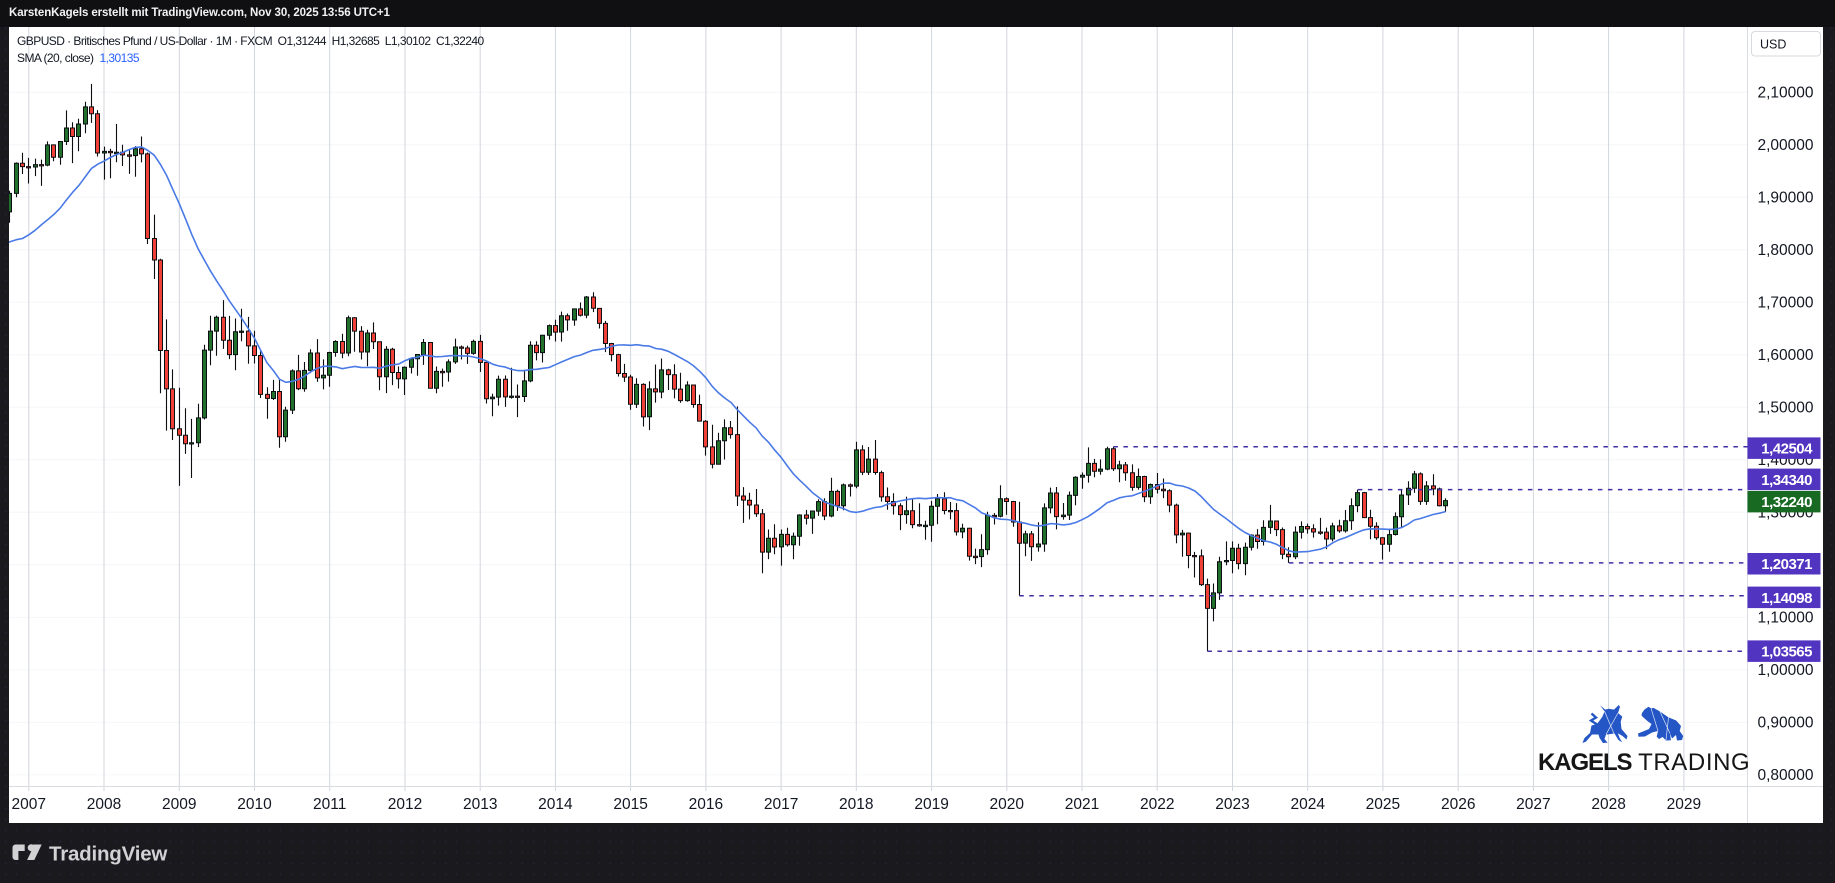  Describe the element at coordinates (104, 804) in the screenshot. I see `svg-text: 2008` at that location.